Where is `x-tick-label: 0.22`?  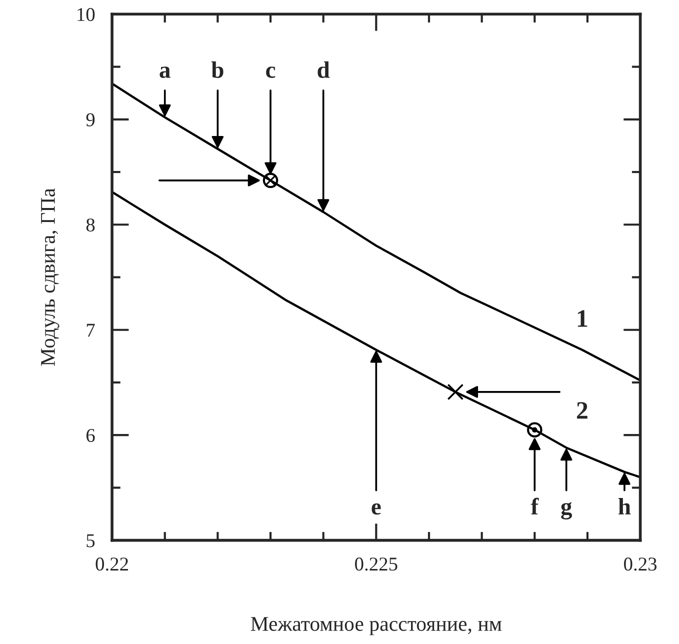 x-tick-label: 0.22 is located at coordinates (112, 564).